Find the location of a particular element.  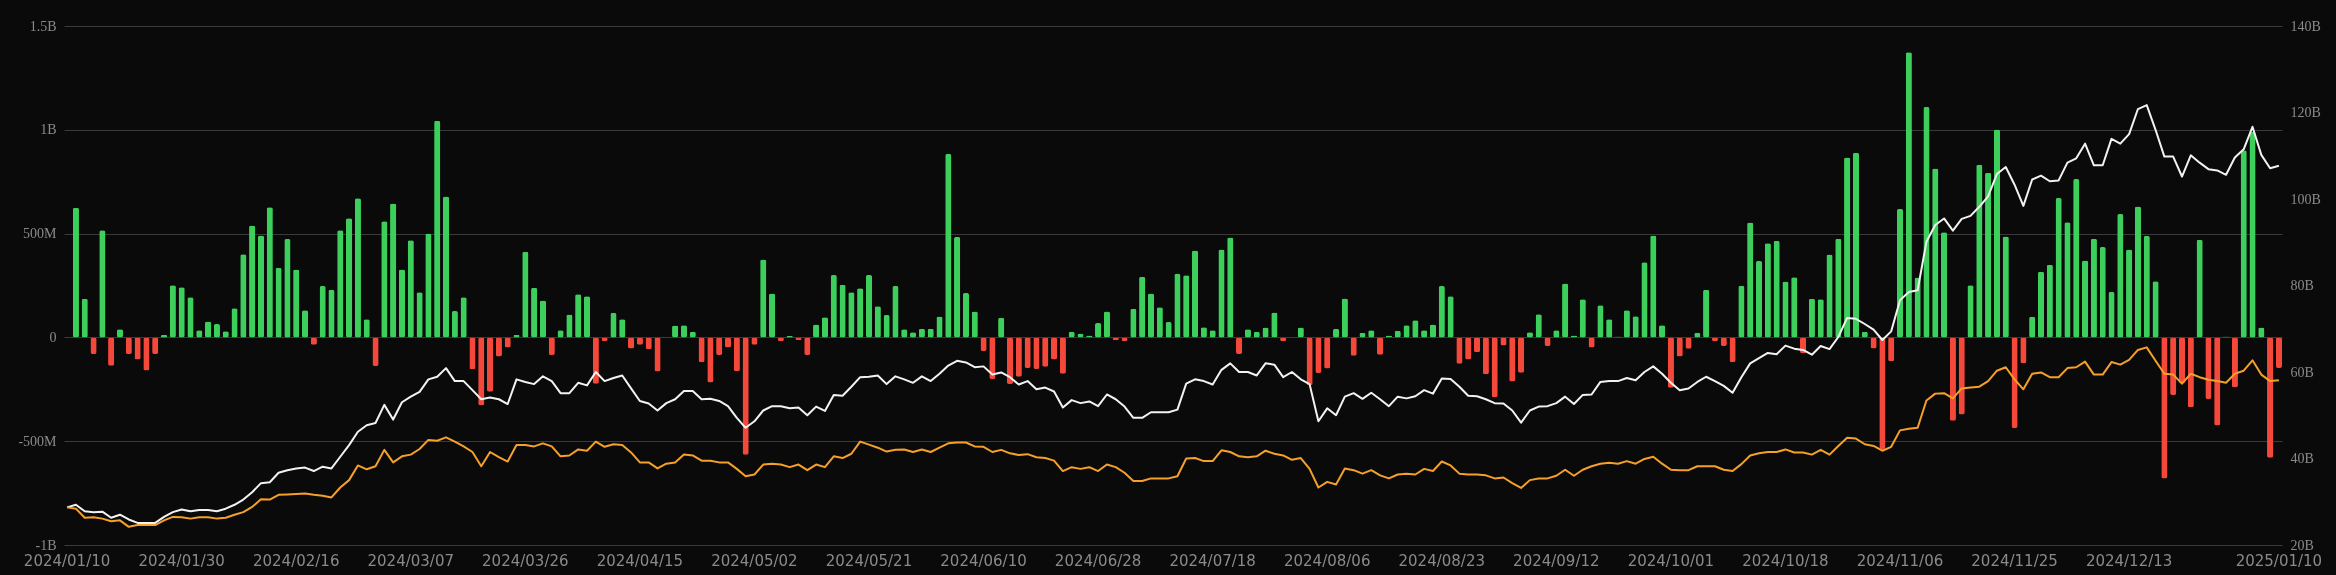

x-tick-label: 2024/11/06 is located at coordinates (1900, 560).